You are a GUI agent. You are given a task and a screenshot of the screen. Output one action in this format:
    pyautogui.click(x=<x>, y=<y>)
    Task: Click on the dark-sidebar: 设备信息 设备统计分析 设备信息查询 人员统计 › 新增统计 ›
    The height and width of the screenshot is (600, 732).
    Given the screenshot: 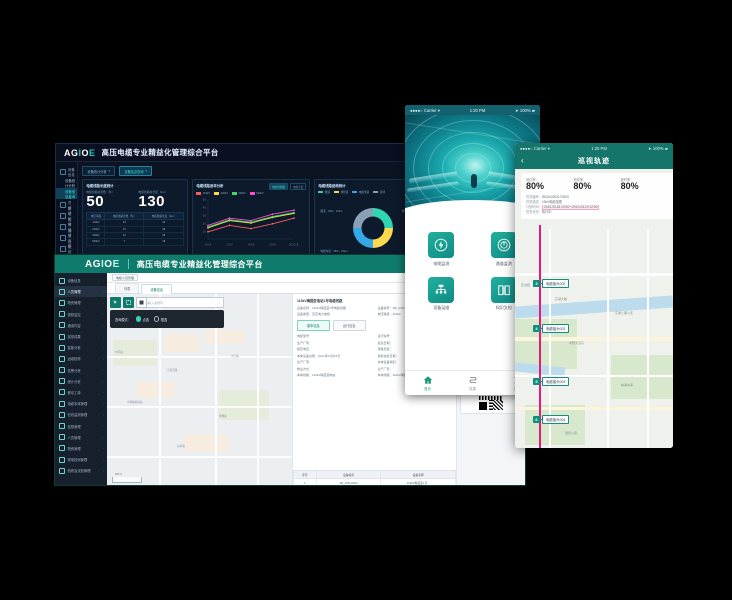 What is the action you would take?
    pyautogui.click(x=67, y=217)
    